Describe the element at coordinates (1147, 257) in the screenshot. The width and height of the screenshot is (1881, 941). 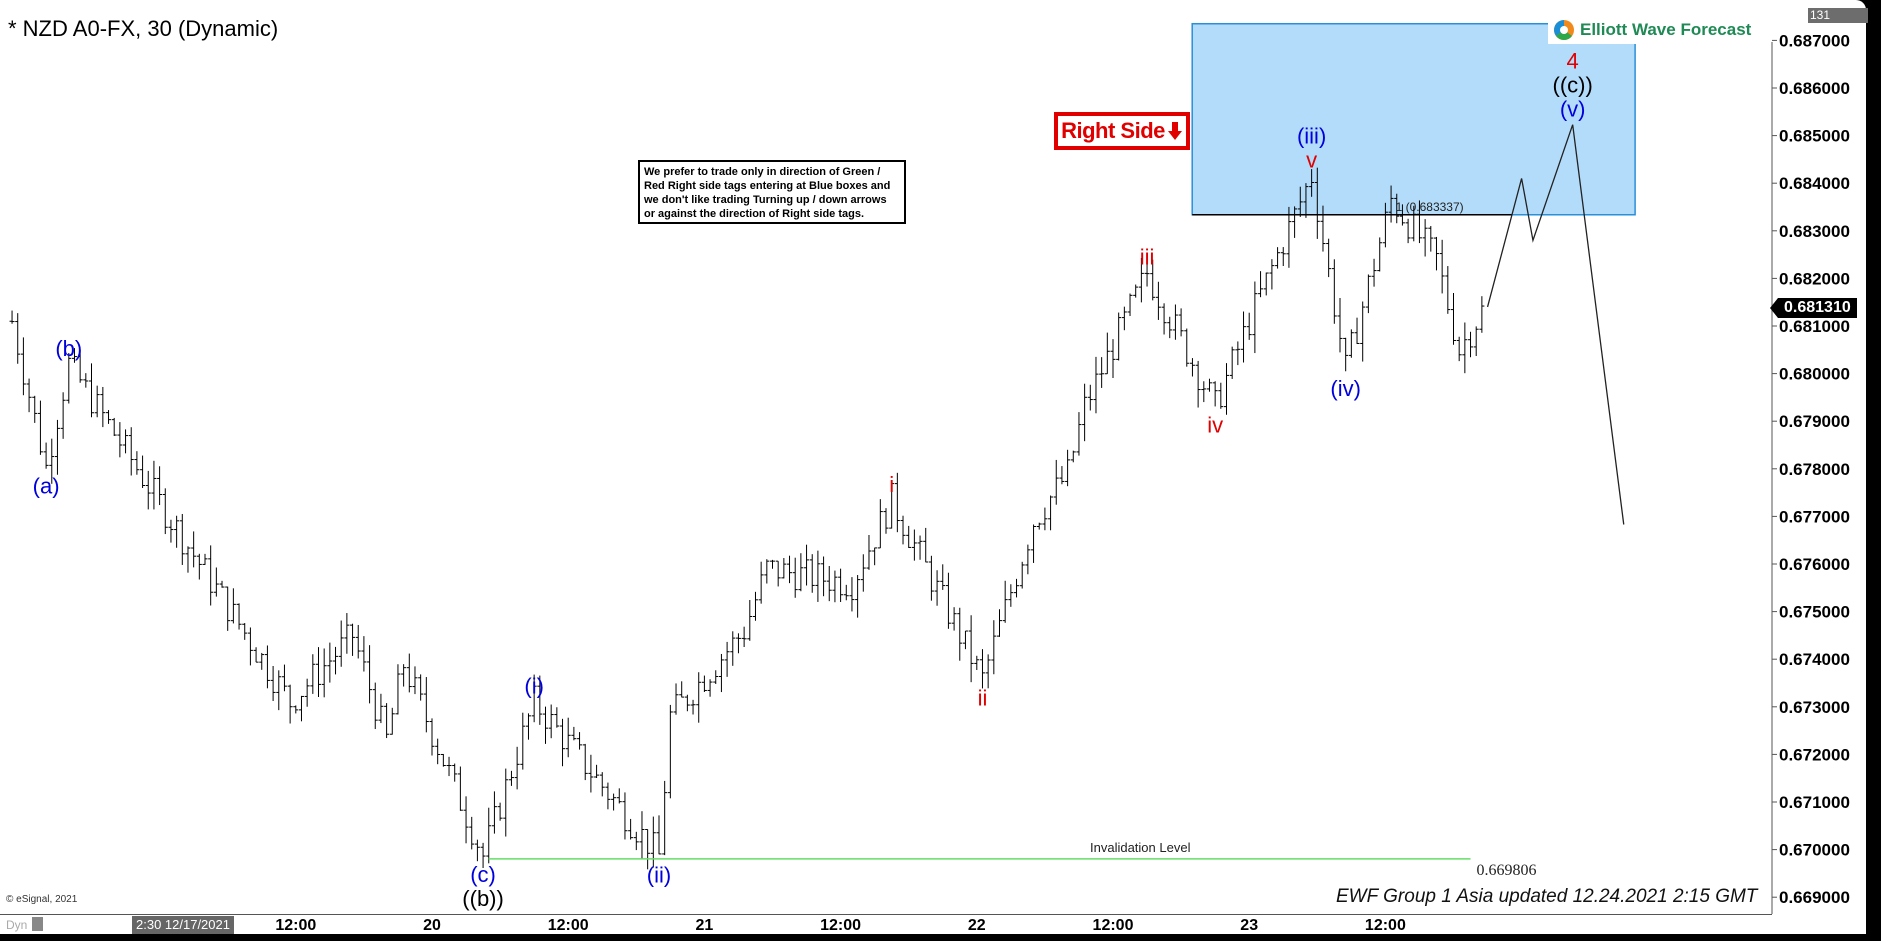
I see `wave-label: iii` at that location.